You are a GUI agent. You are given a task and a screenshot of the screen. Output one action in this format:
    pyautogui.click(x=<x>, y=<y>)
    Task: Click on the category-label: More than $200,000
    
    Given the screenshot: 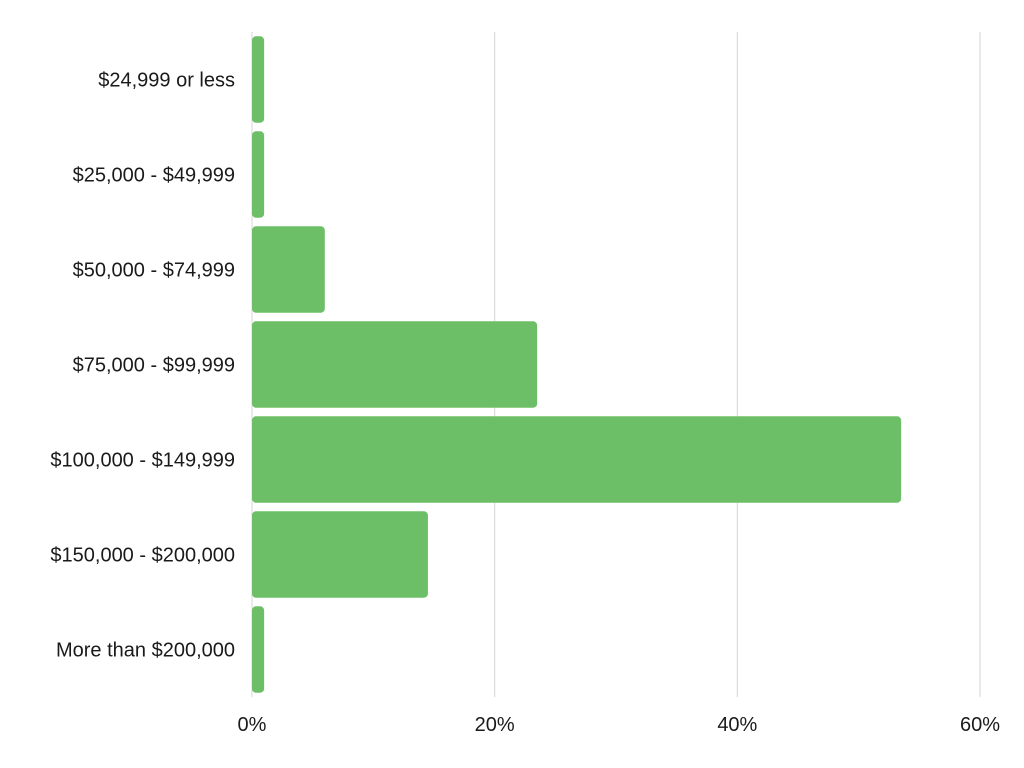 What is the action you would take?
    pyautogui.click(x=145, y=651)
    